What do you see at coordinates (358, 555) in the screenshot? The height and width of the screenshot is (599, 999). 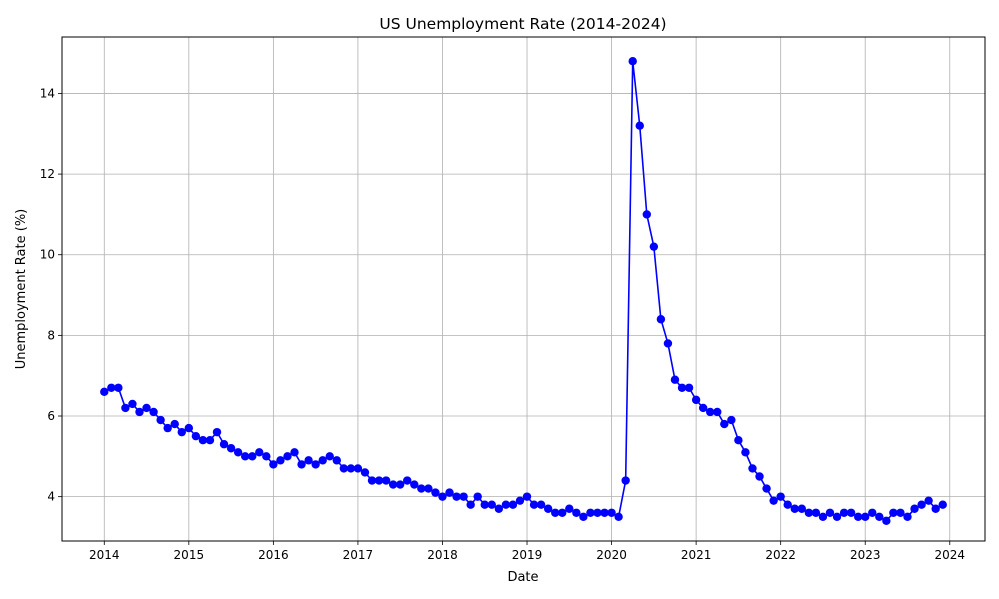 I see `x-tick-label: 2017` at bounding box center [358, 555].